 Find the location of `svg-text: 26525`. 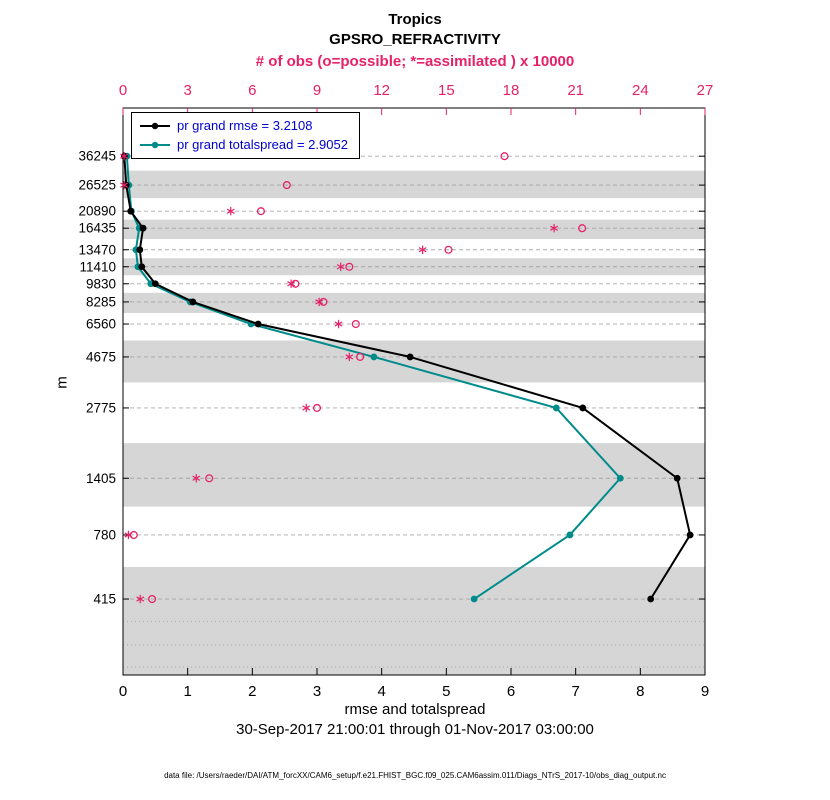

svg-text: 26525 is located at coordinates (97, 185).